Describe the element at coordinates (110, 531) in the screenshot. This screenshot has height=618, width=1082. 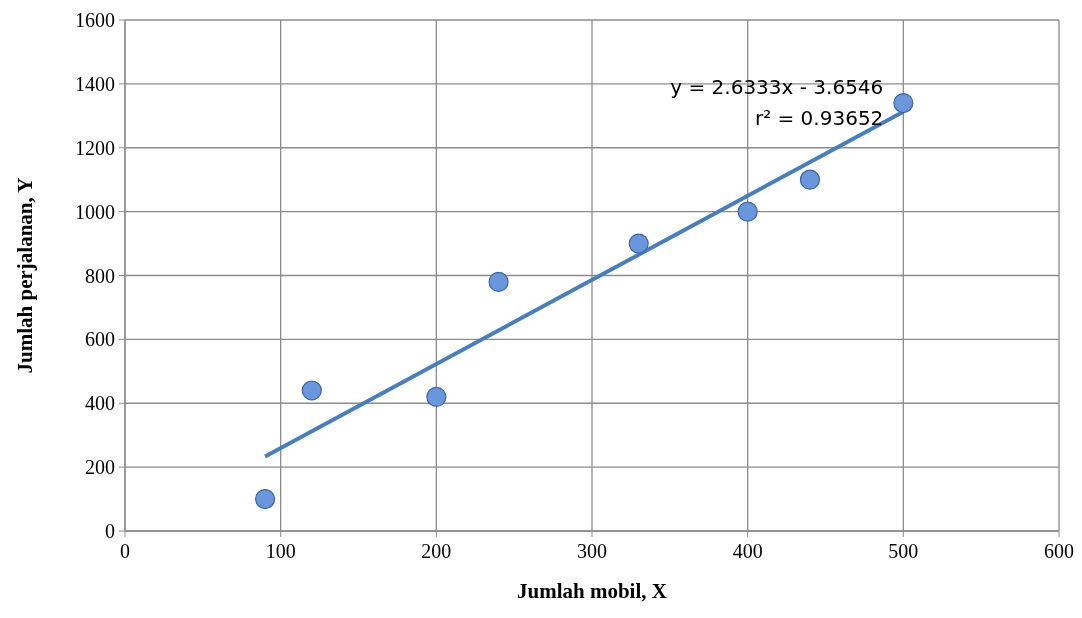
I see `y-tick-label: 0` at that location.